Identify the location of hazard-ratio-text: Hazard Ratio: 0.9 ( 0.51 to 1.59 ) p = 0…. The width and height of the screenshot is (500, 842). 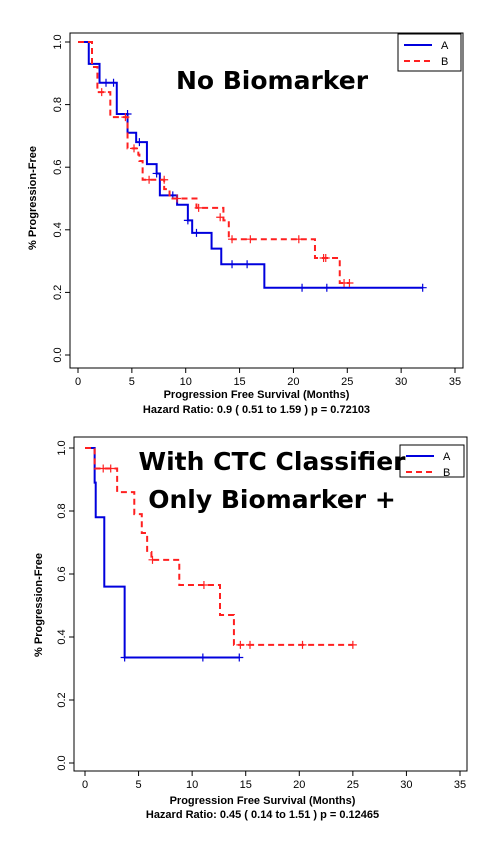
(256, 410).